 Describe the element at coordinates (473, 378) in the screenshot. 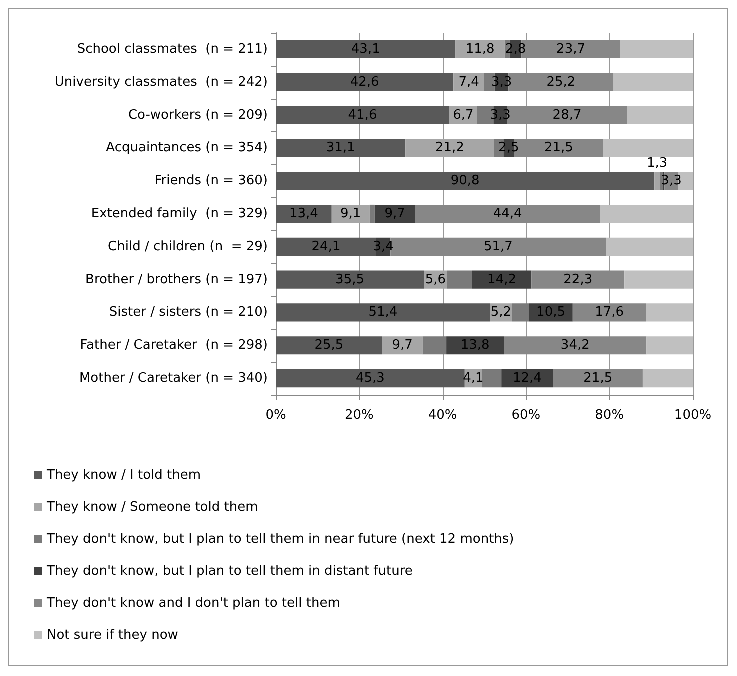

I see `data-label: 4,1` at that location.